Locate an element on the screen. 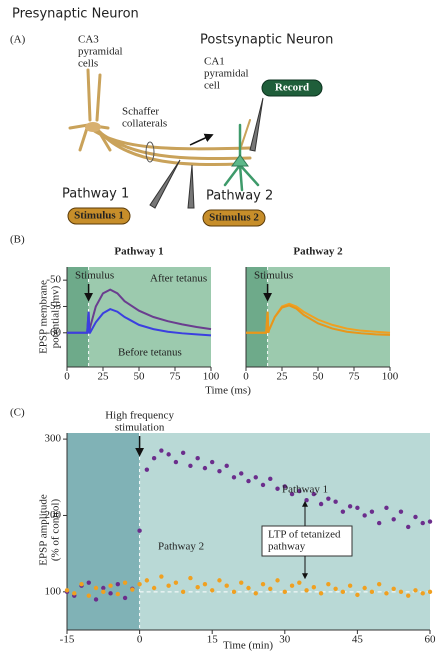 The image size is (444, 653). y-tick-label: -55 is located at coordinates (53, 306).